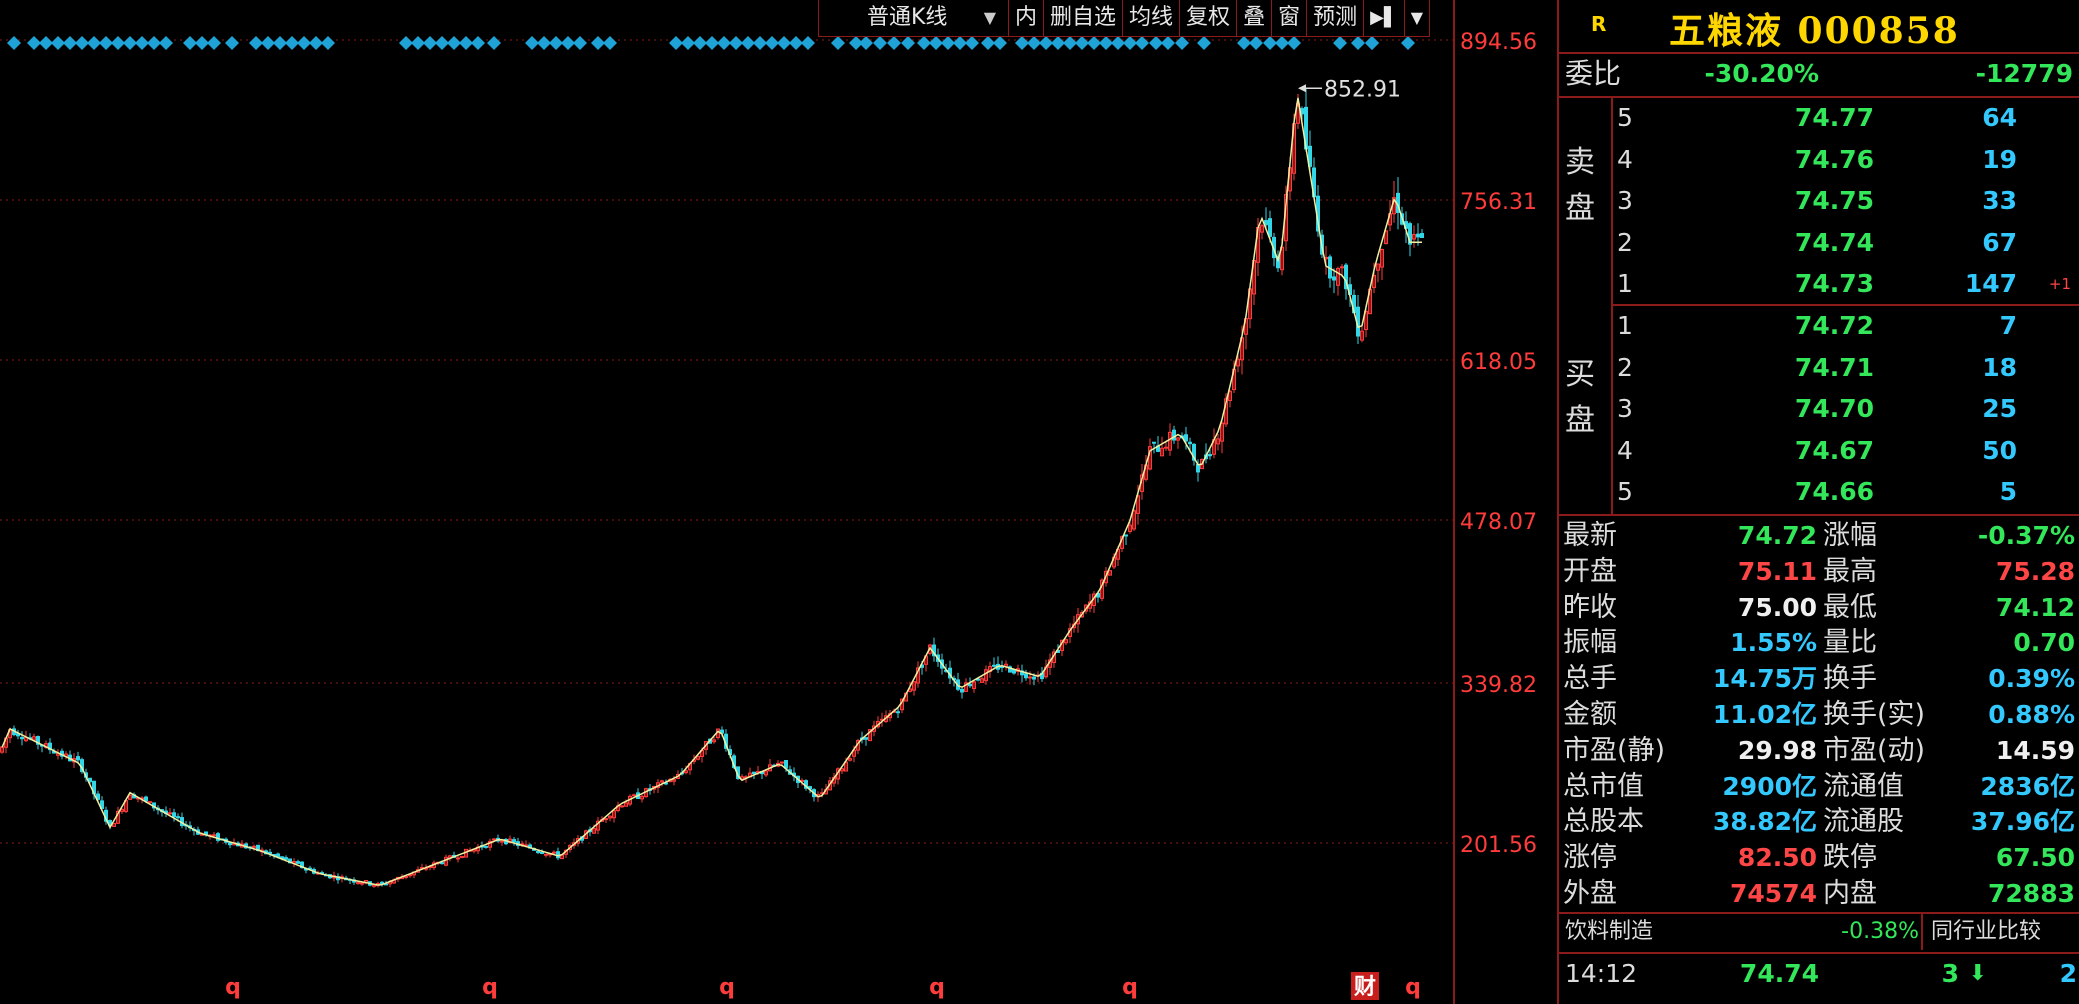 This screenshot has height=1004, width=2079. I want to click on sell-level-row: 5 74.77 64, so click(1819, 118).